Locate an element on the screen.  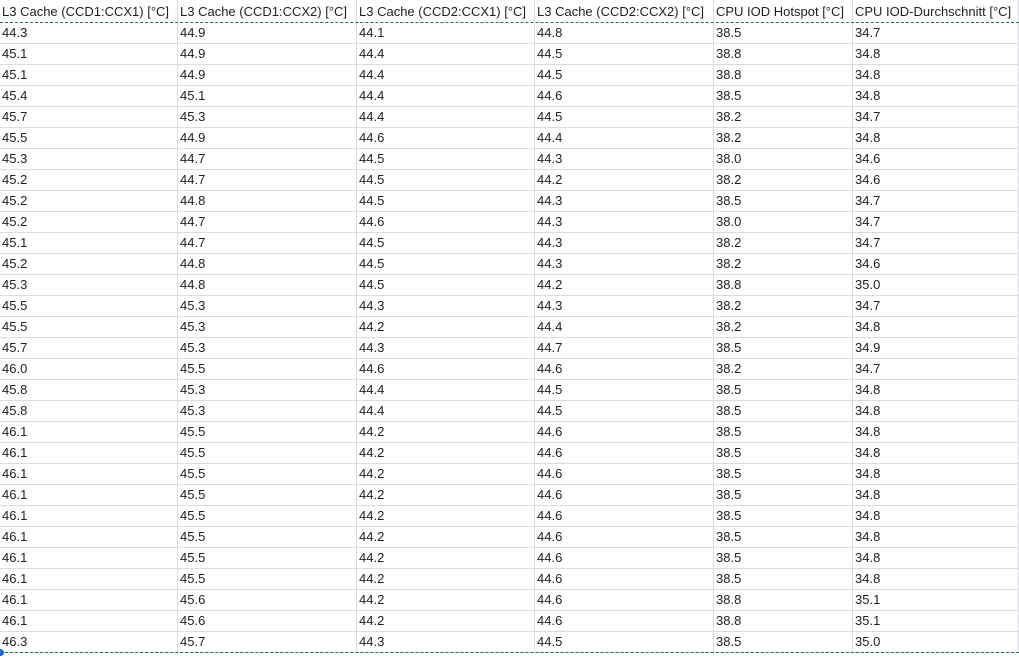
table-cell: 46.3 is located at coordinates (89, 642).